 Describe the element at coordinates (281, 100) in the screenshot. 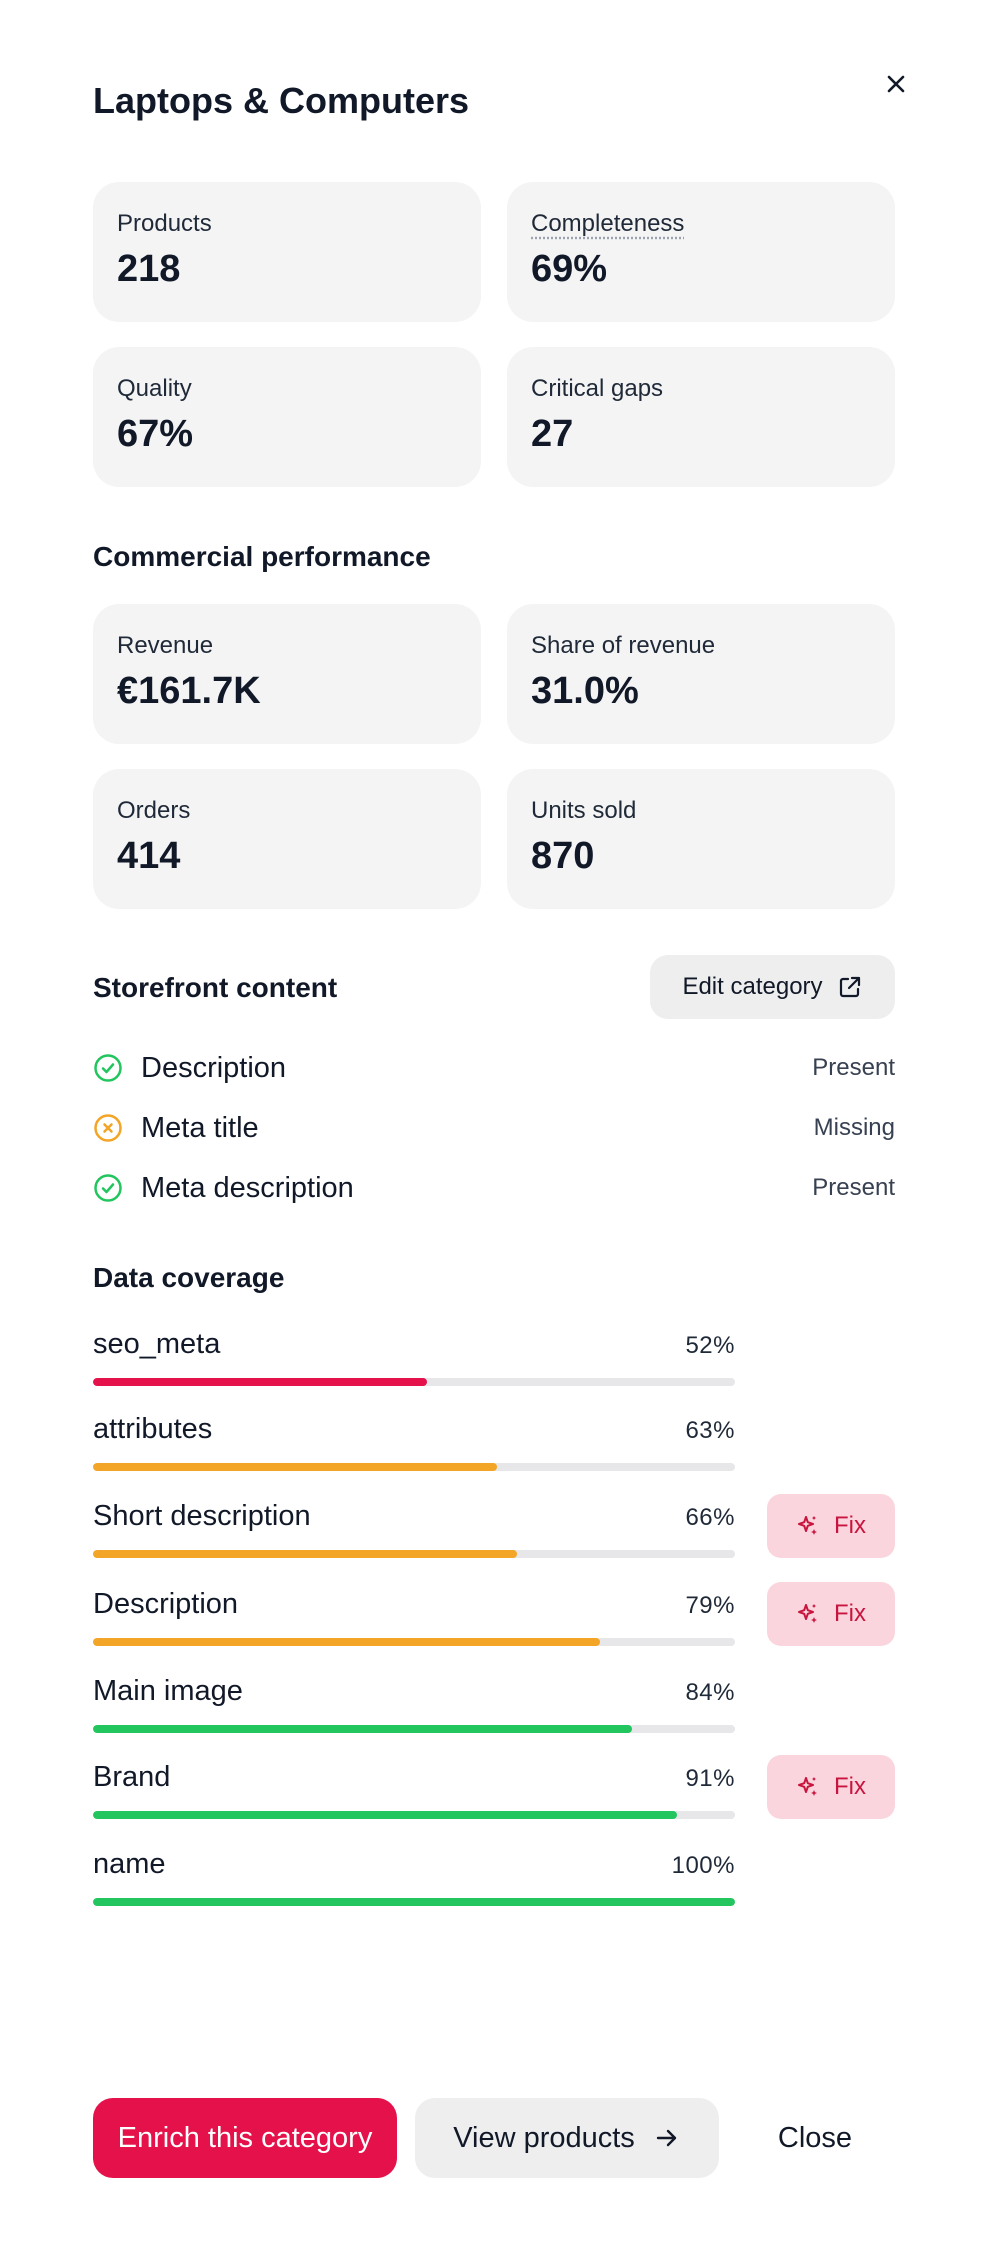

I see `page-title: Laptops & Computers` at that location.